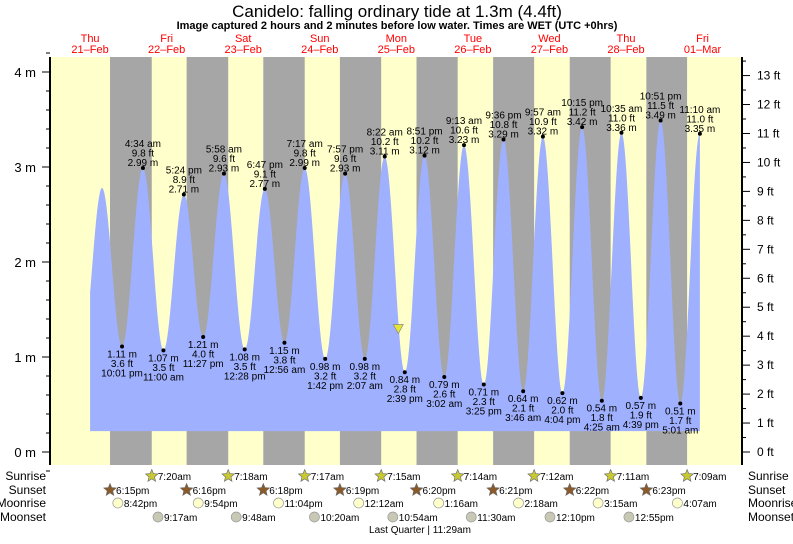 This screenshot has width=793, height=544. Describe the element at coordinates (503, 115) in the screenshot. I see `high-tide-label: 9:36 pm` at that location.